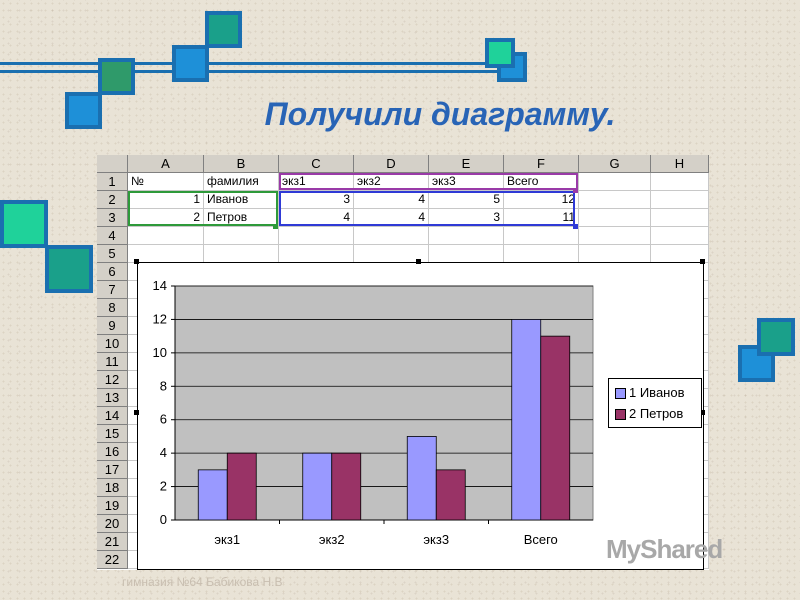  I want to click on cell-f2: 12, so click(541, 200).